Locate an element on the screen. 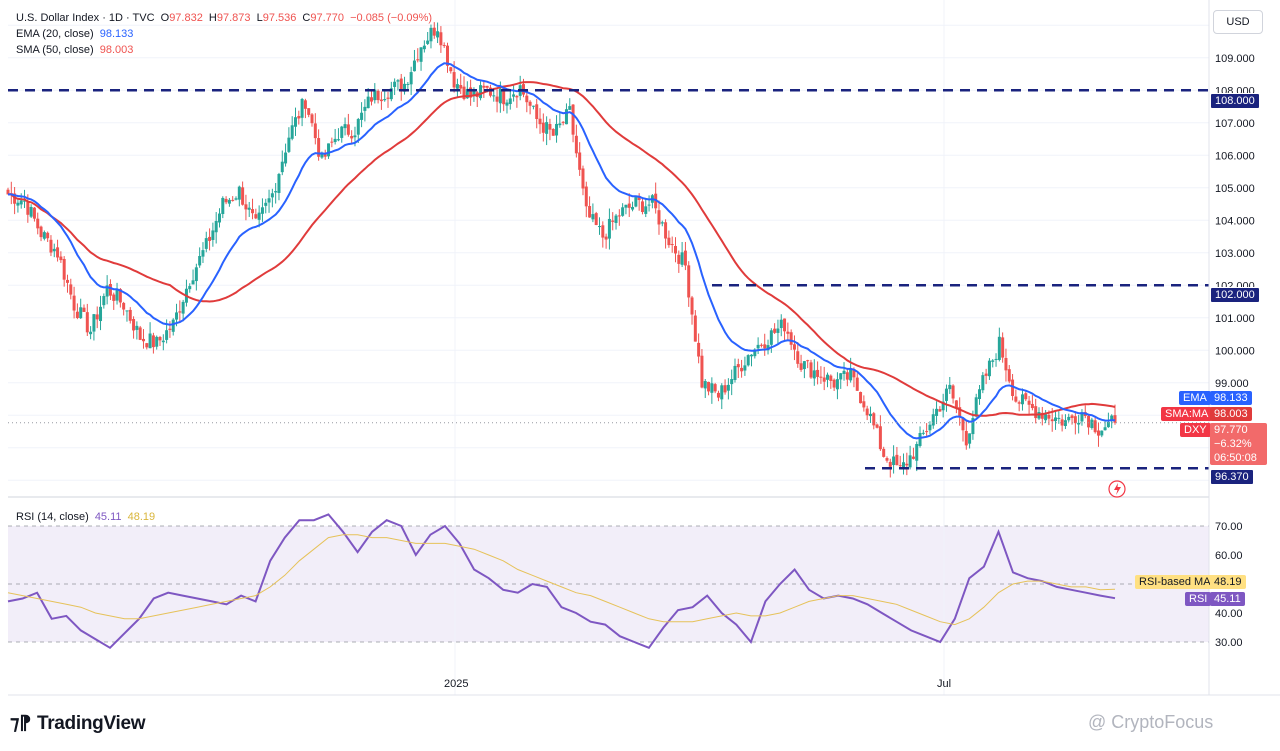 Image resolution: width=1280 pixels, height=751 pixels. ema-legend: EMA (20, close) 98.133 is located at coordinates (74, 34).